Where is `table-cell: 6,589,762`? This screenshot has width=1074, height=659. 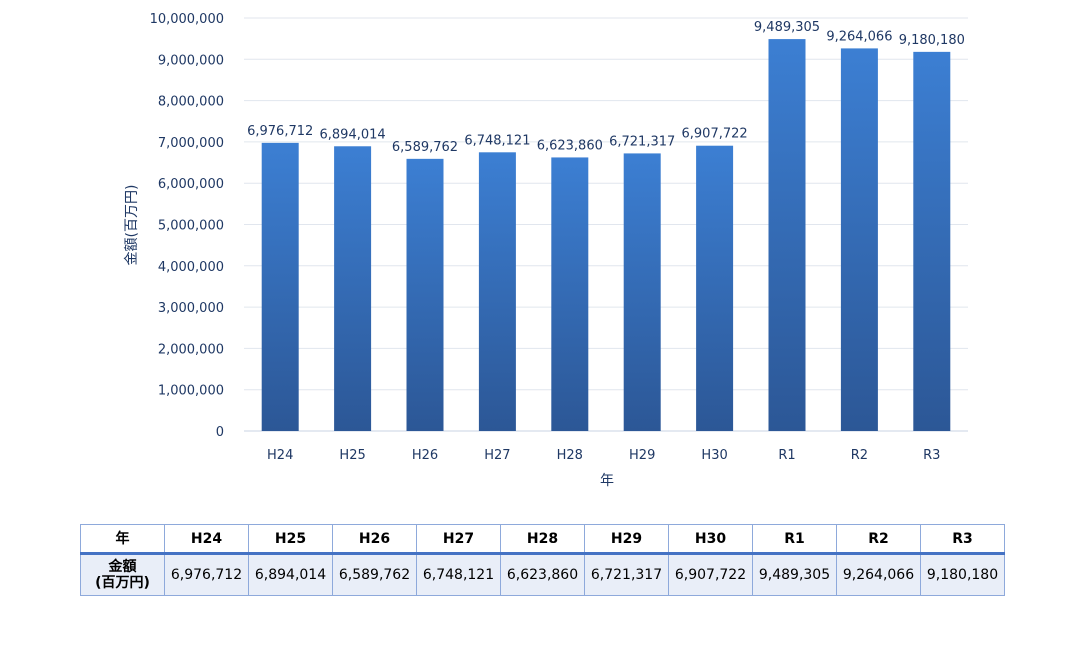 table-cell: 6,589,762 is located at coordinates (374, 574).